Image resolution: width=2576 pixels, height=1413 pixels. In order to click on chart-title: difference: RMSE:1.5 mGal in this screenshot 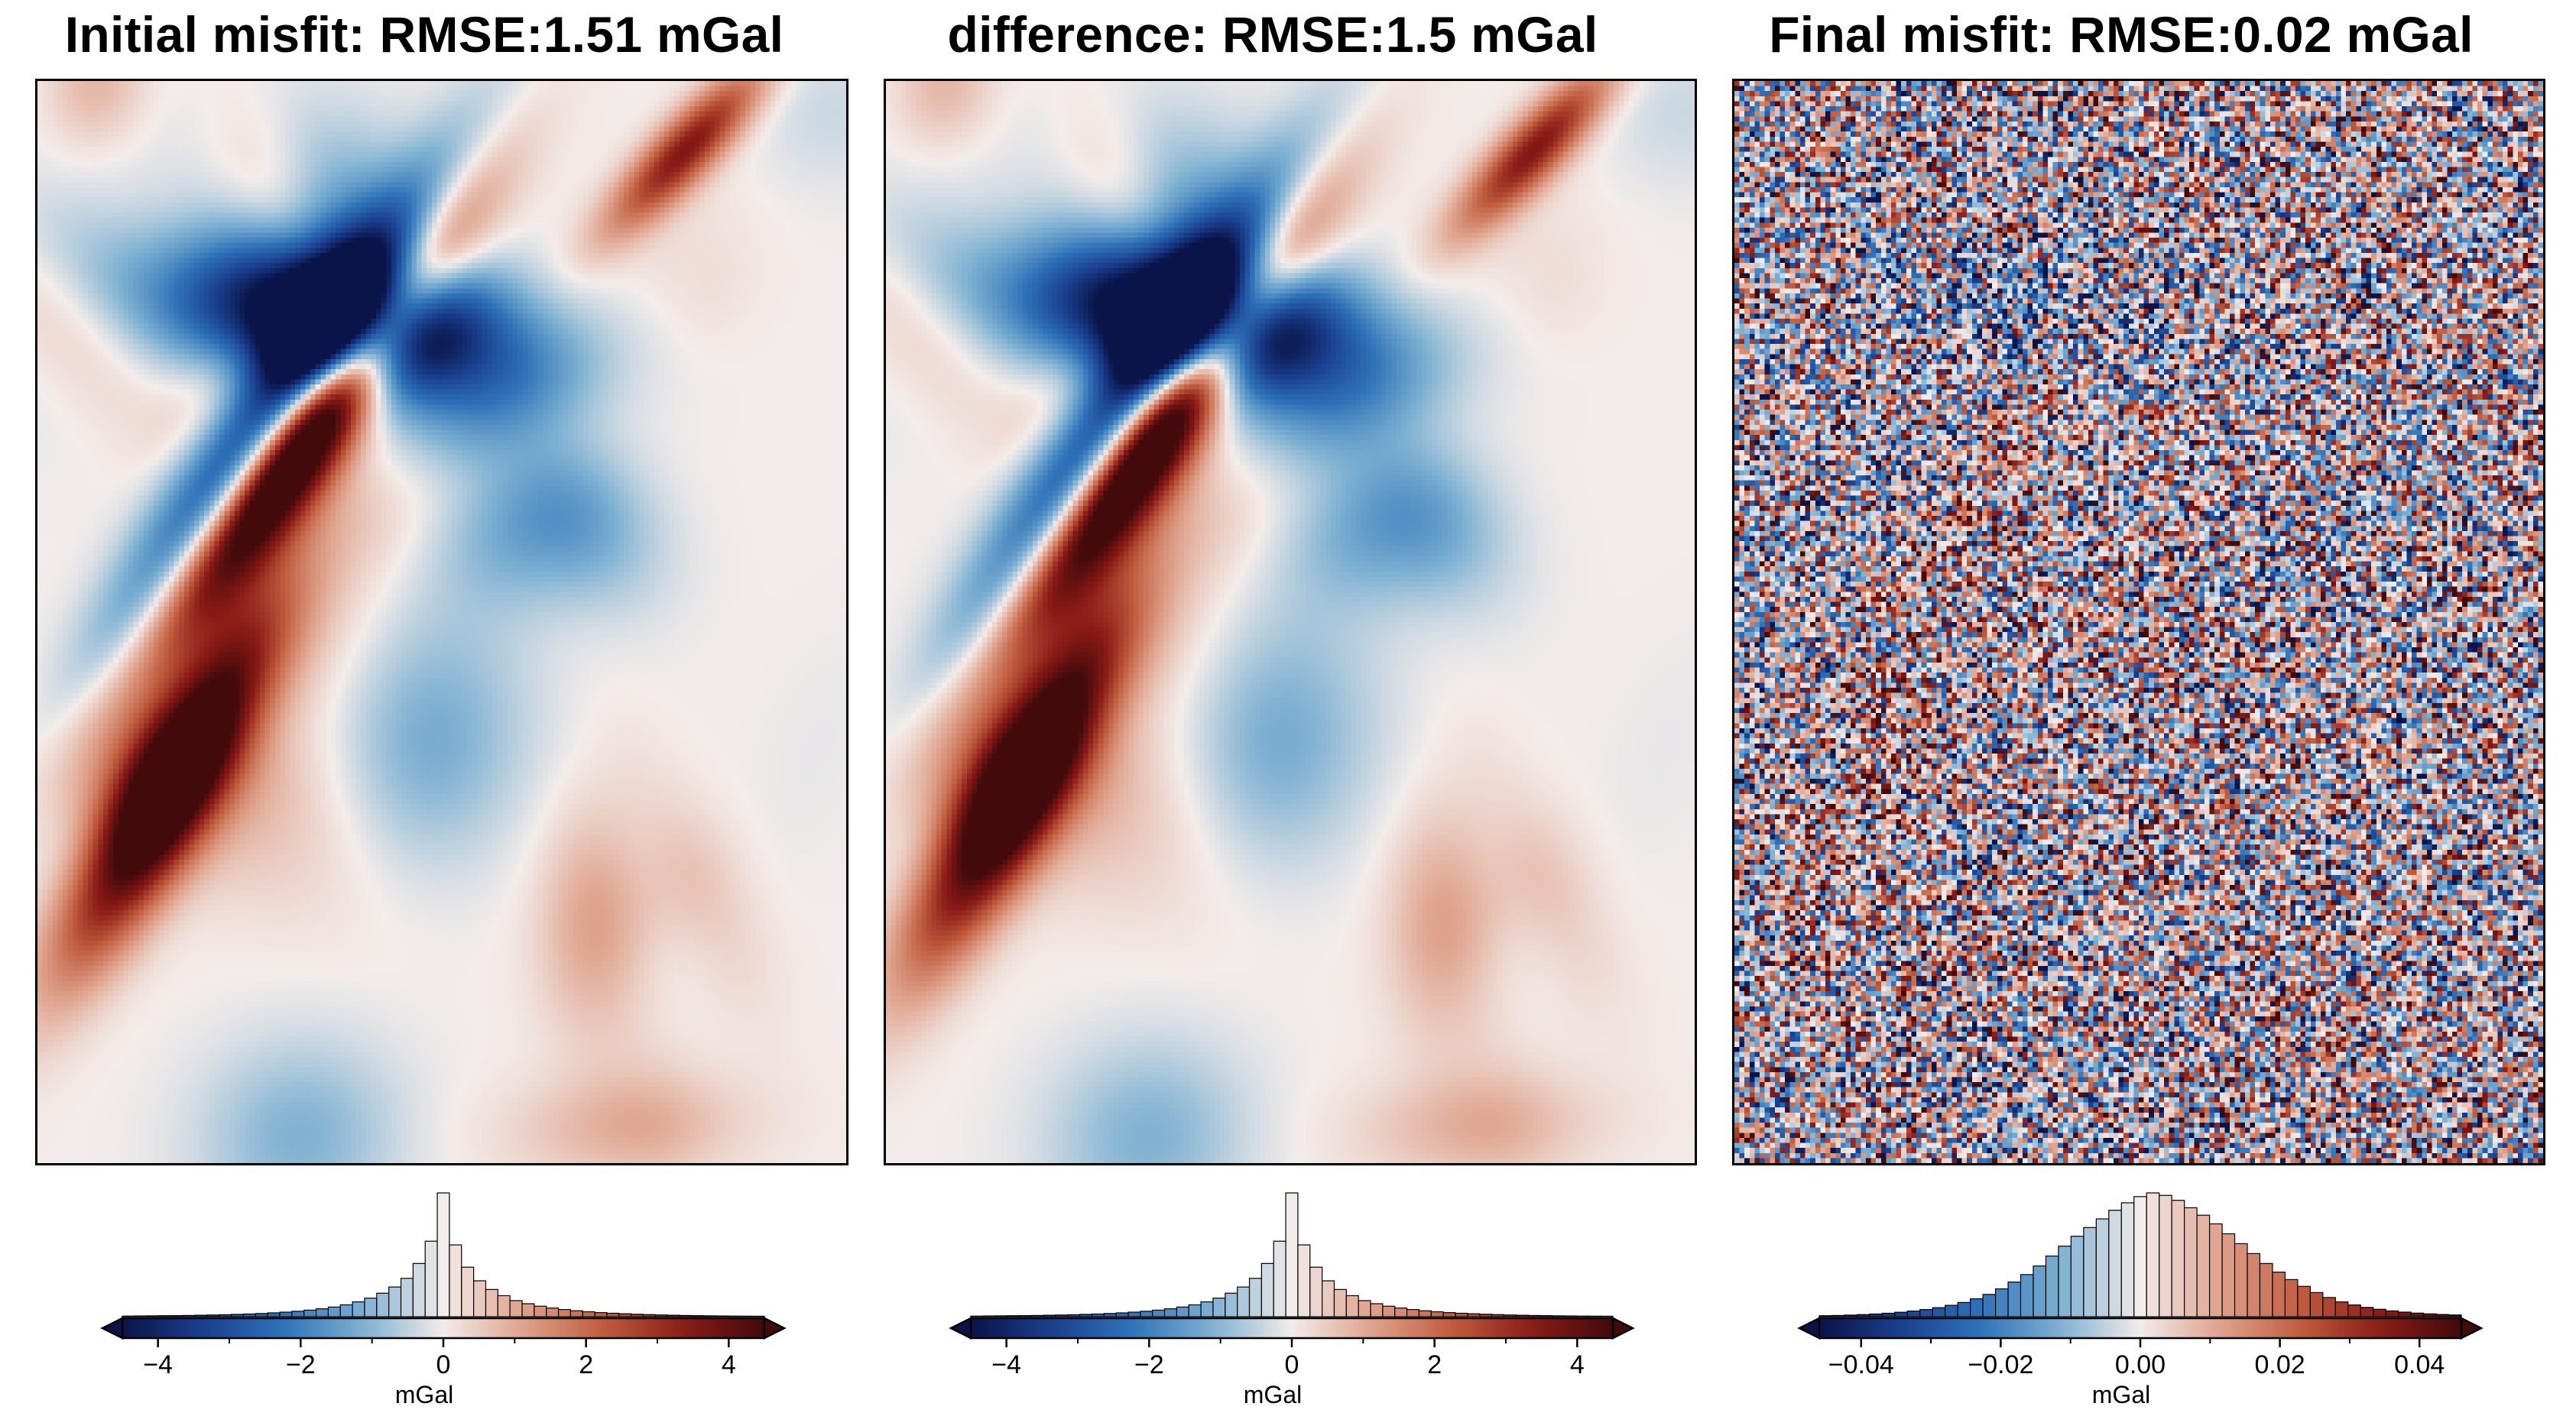, I will do `click(1272, 34)`.